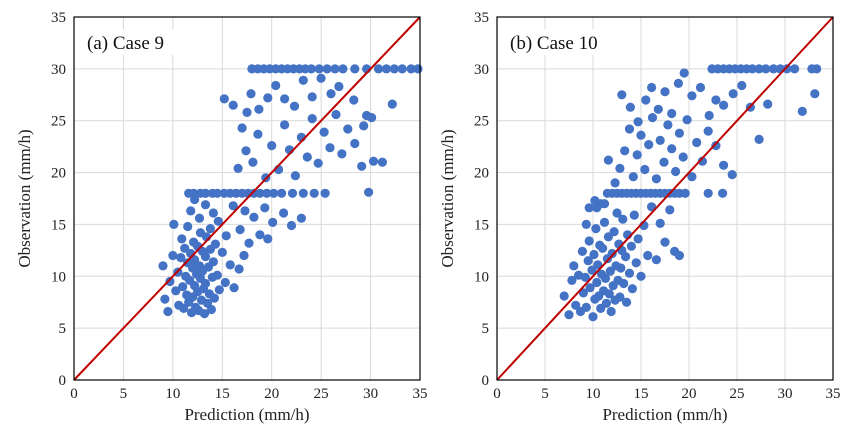 This screenshot has height=442, width=858. Describe the element at coordinates (486, 329) in the screenshot. I see `y-tick-label: 5` at that location.